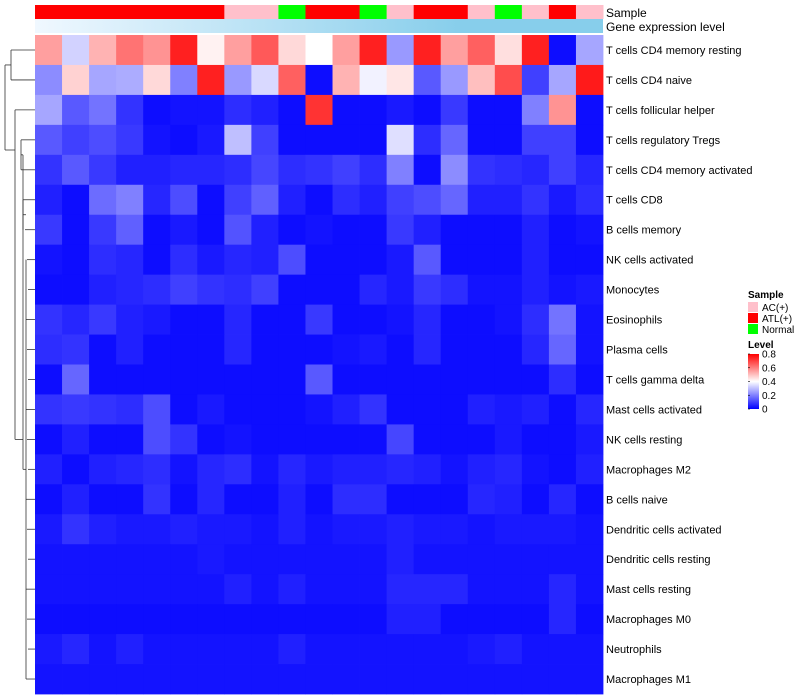 The image size is (800, 700). What do you see at coordinates (753, 307) in the screenshot?
I see `legend-swatch` at bounding box center [753, 307].